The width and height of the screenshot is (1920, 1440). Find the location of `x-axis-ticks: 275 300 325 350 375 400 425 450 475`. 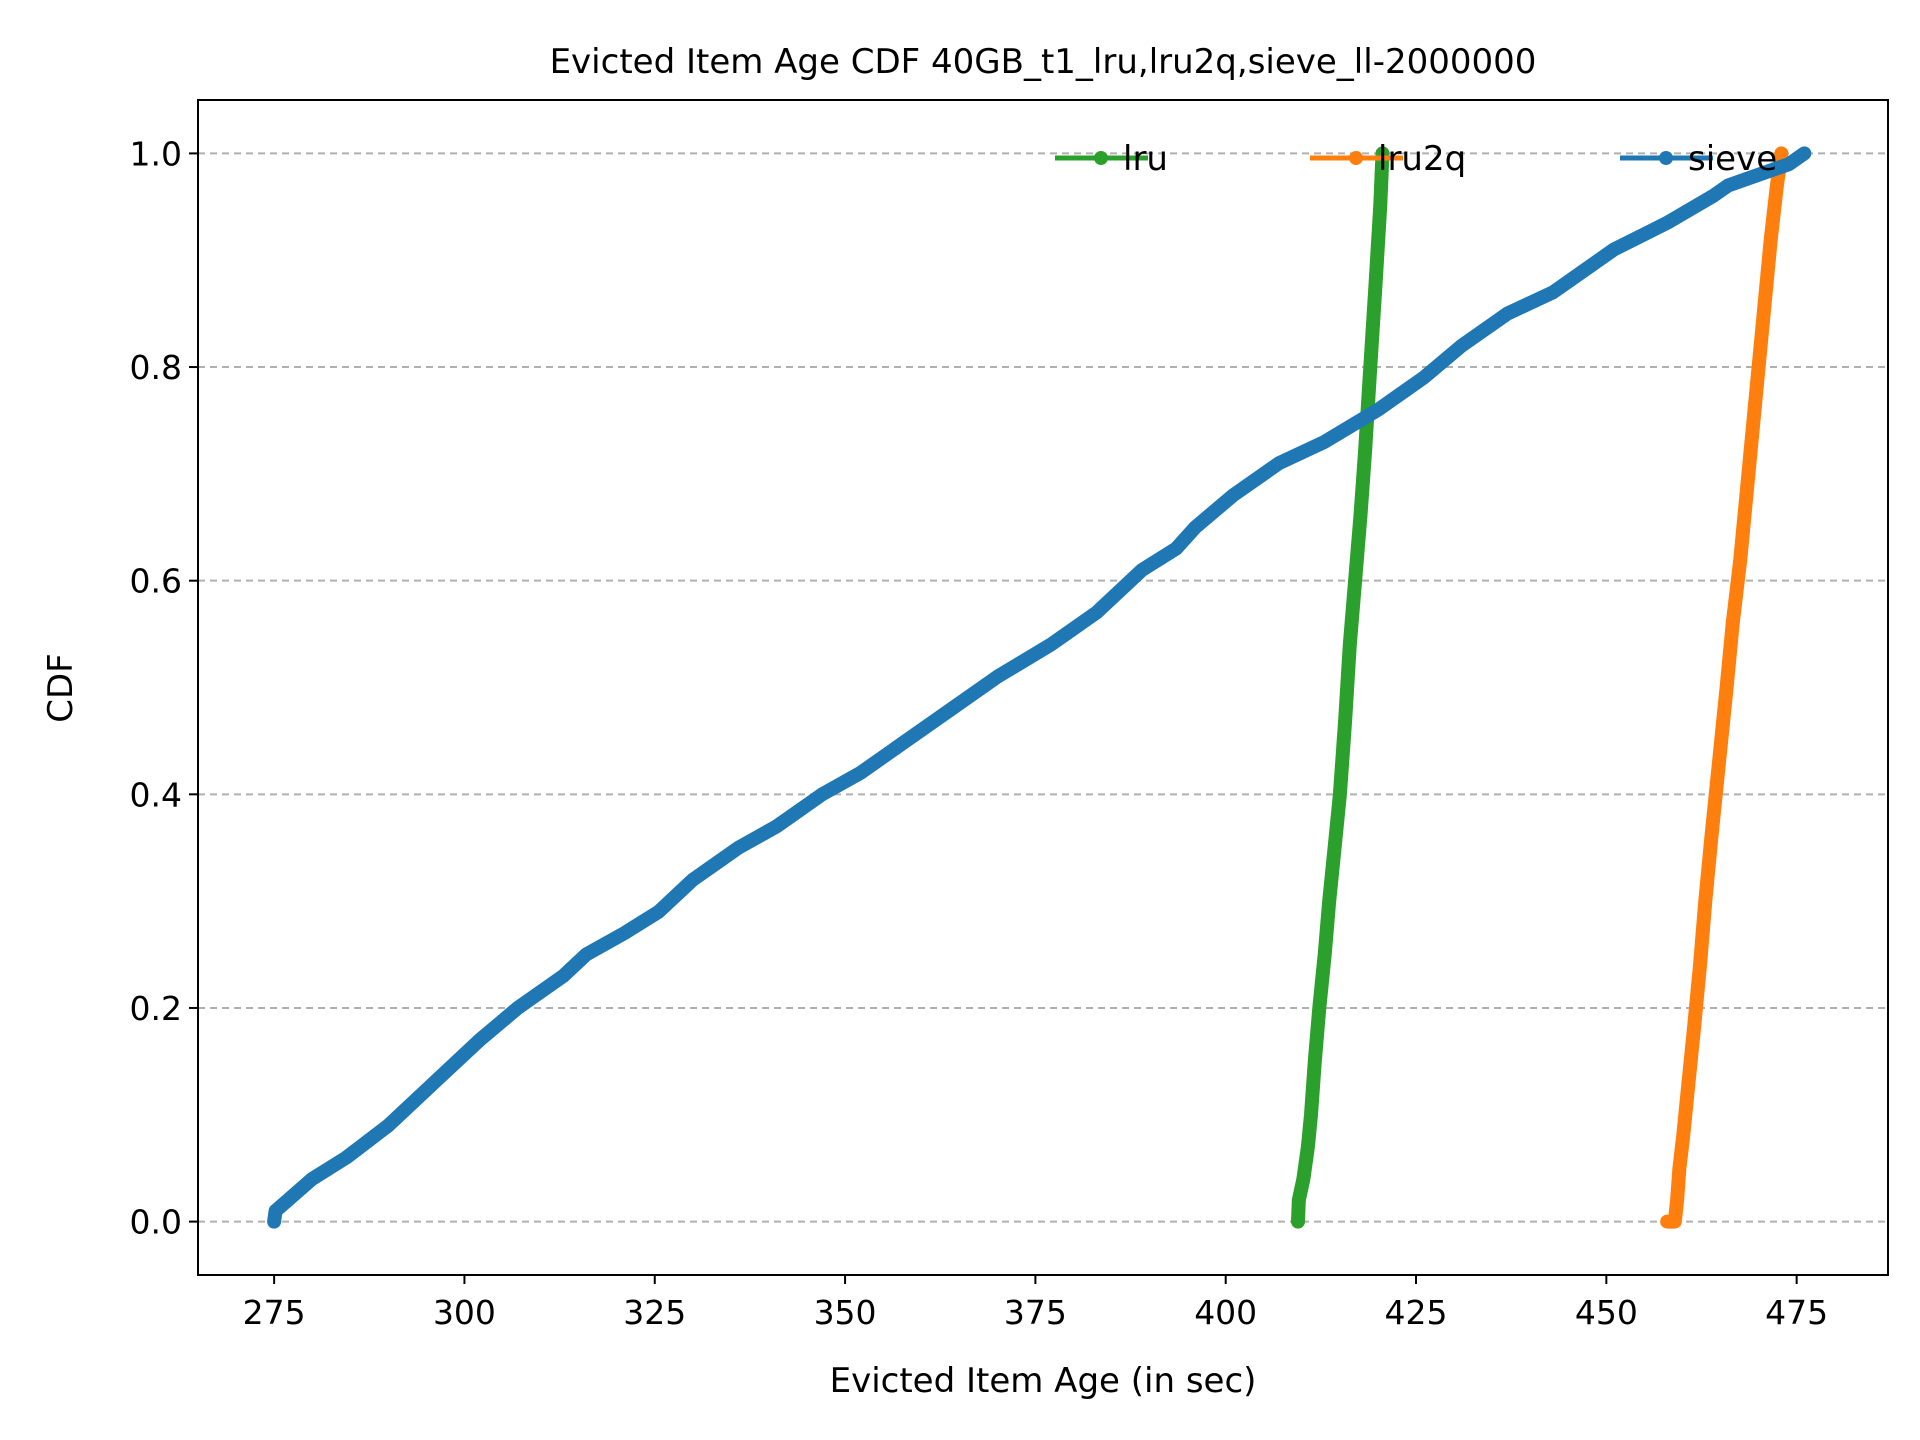

x-axis-ticks: 275 300 325 350 375 400 425 450 475 is located at coordinates (1035, 1303).